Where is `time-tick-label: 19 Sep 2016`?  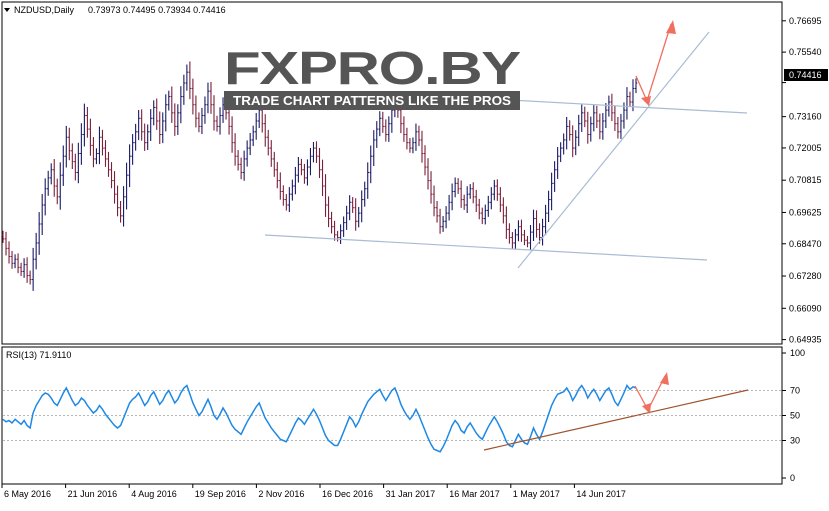 time-tick-label: 19 Sep 2016 is located at coordinates (220, 494).